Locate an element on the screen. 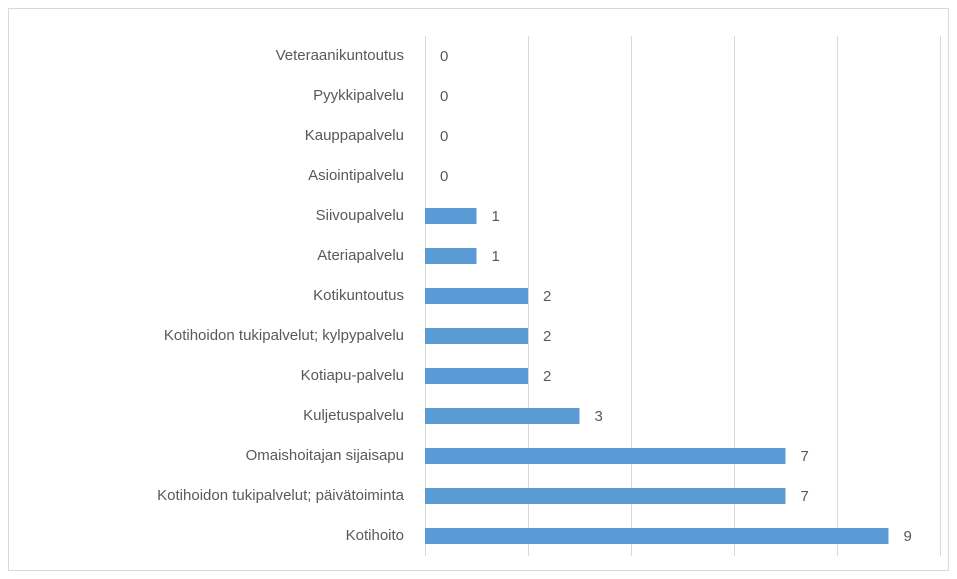  y-tick-label: Kuljetuspalvelu is located at coordinates (353, 415).